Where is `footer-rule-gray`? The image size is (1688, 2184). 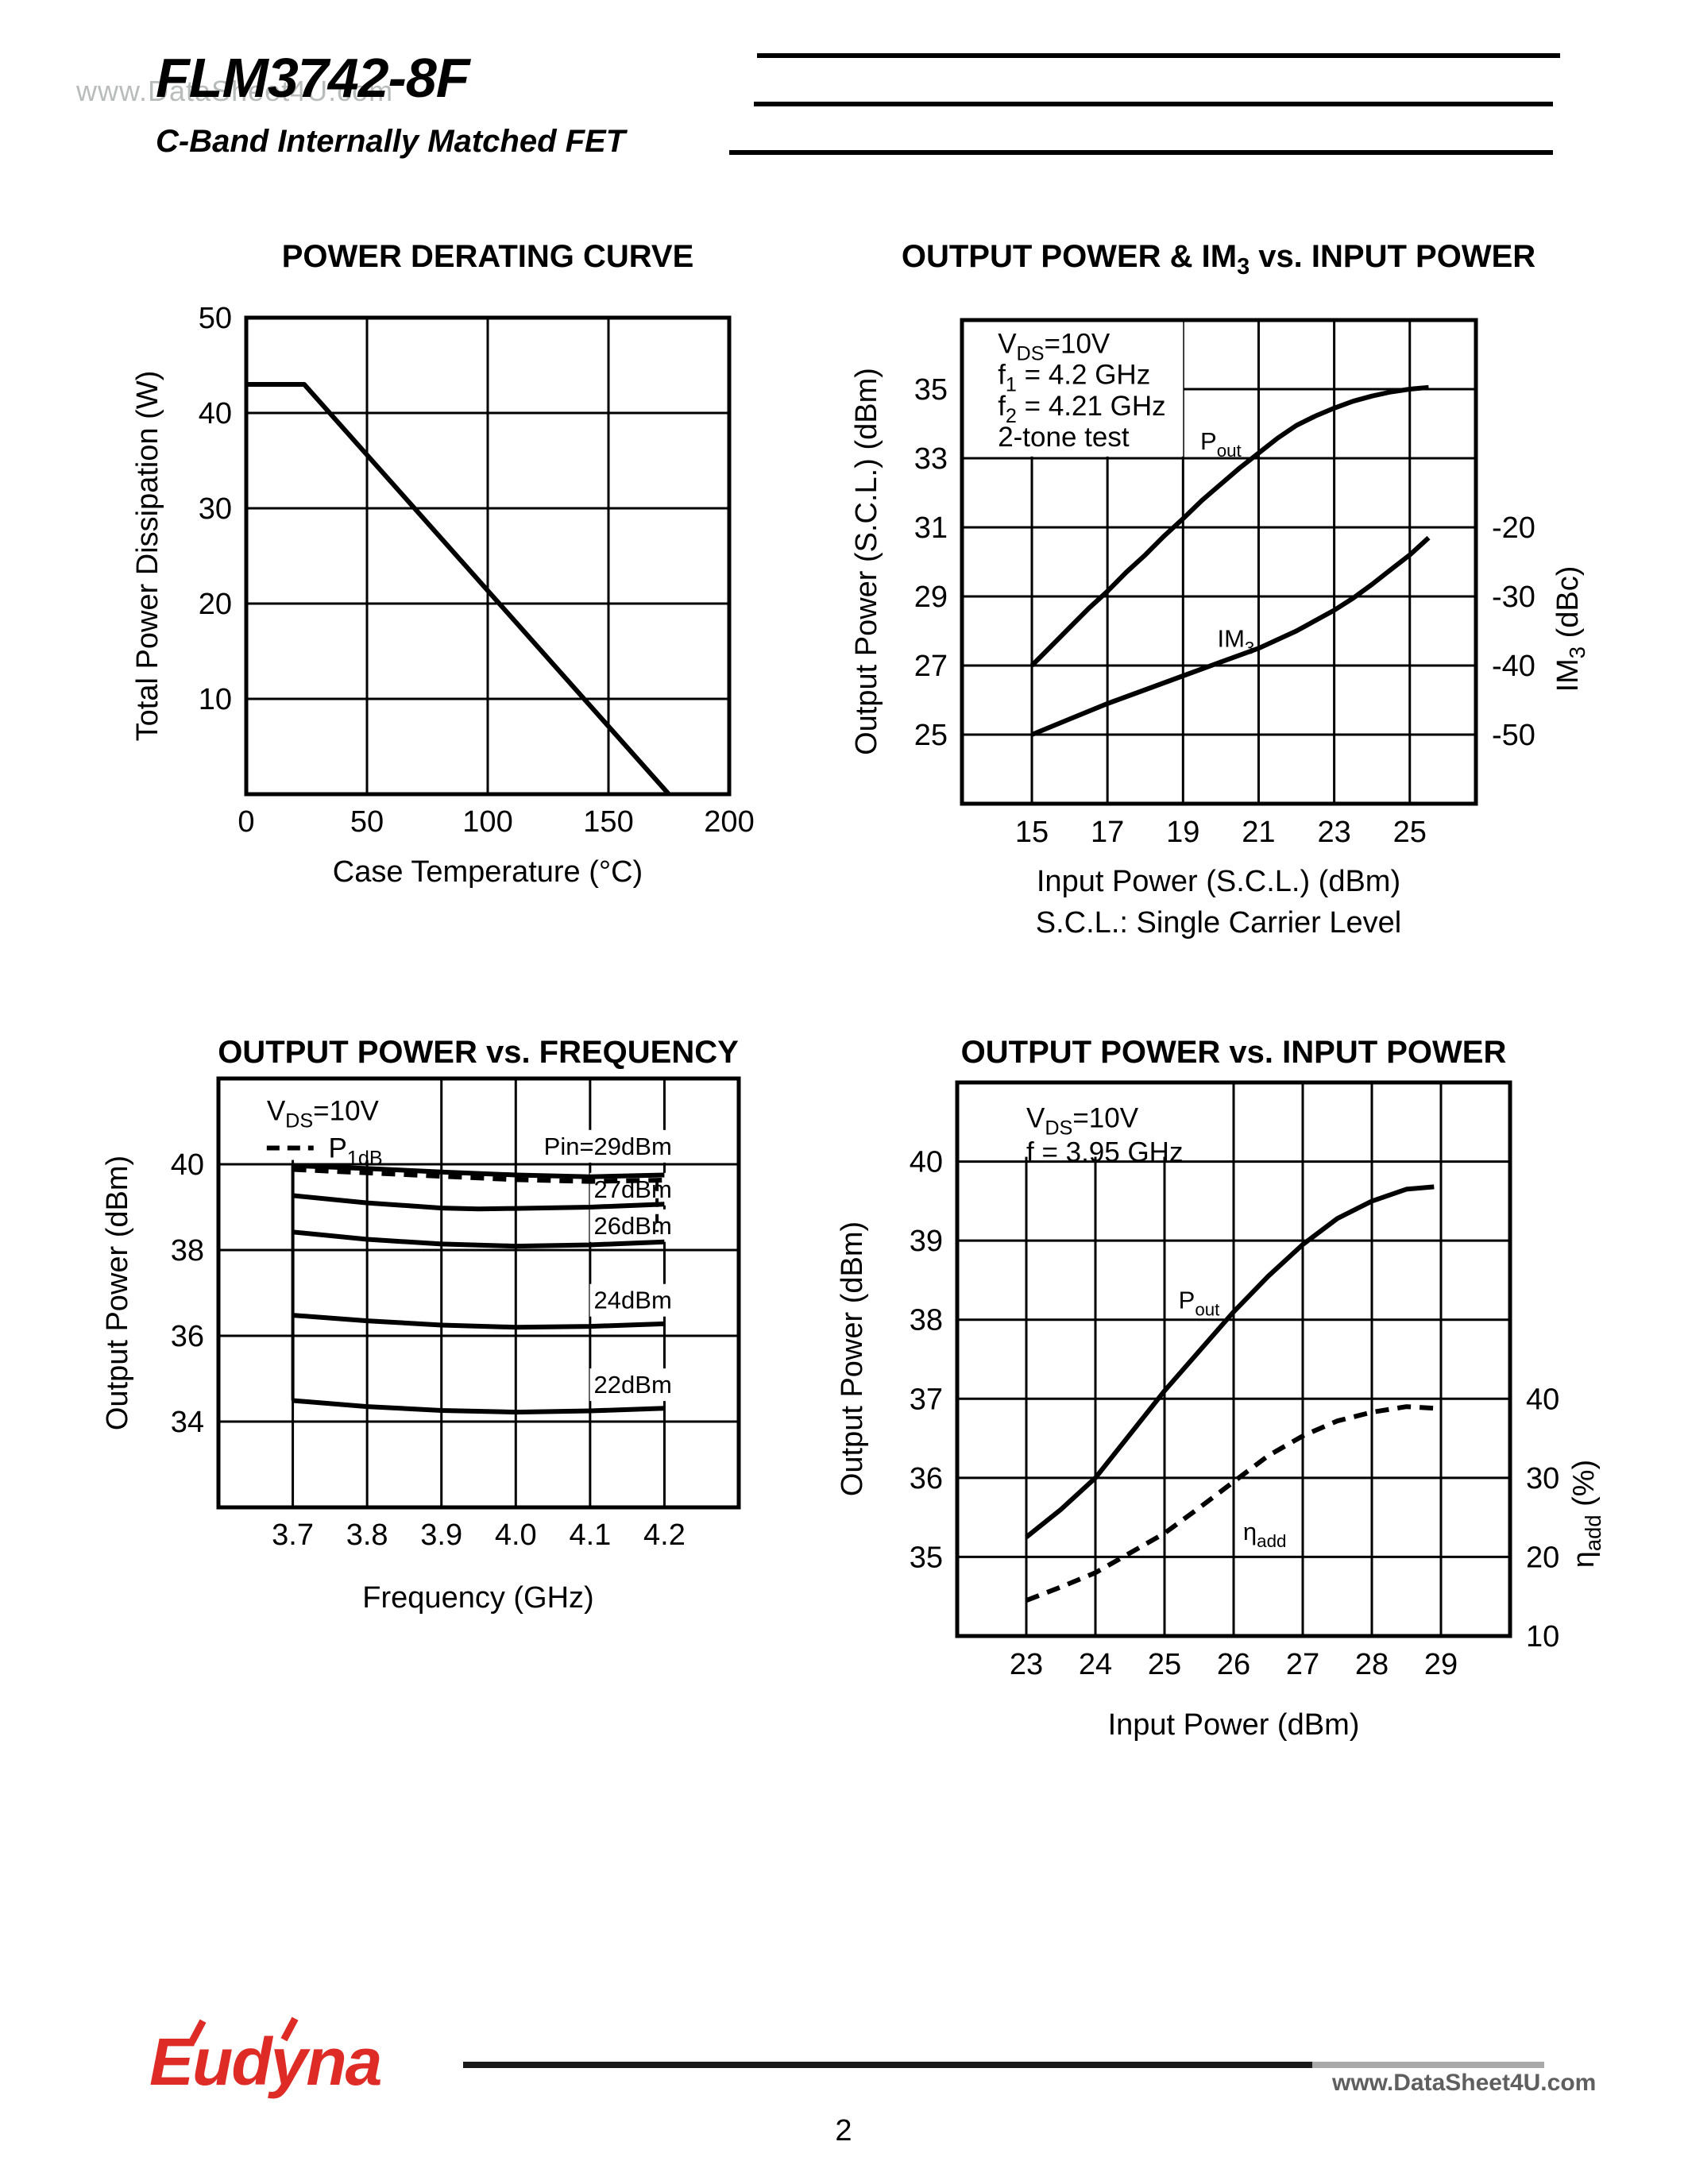 footer-rule-gray is located at coordinates (1428, 2065).